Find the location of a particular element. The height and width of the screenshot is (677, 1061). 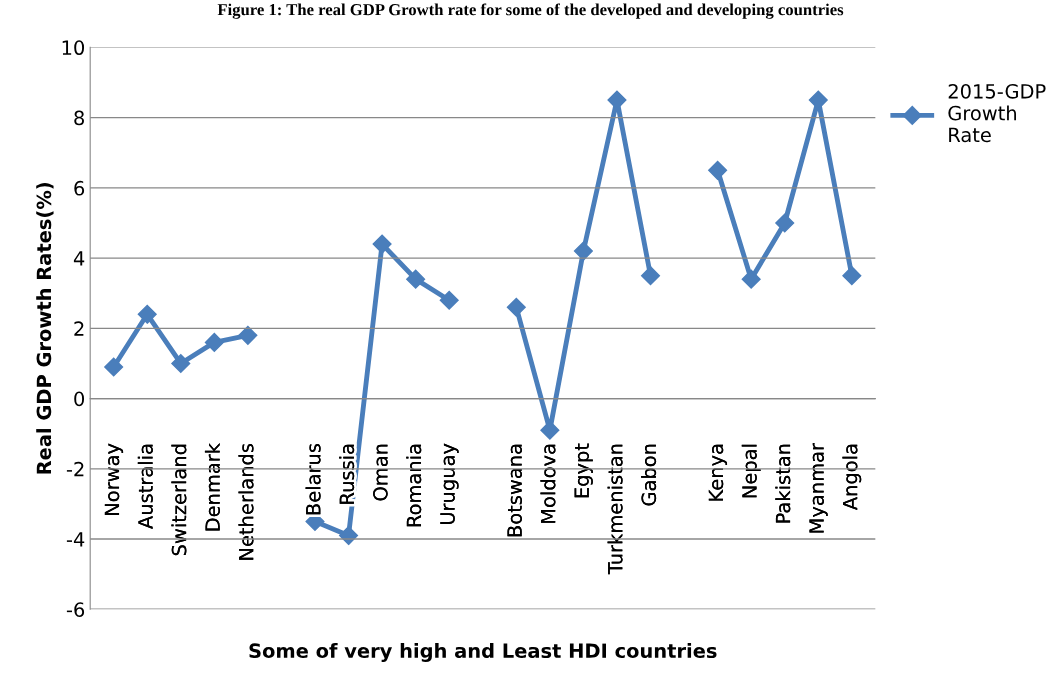

x-tick-label: Botswana is located at coordinates (514, 490).